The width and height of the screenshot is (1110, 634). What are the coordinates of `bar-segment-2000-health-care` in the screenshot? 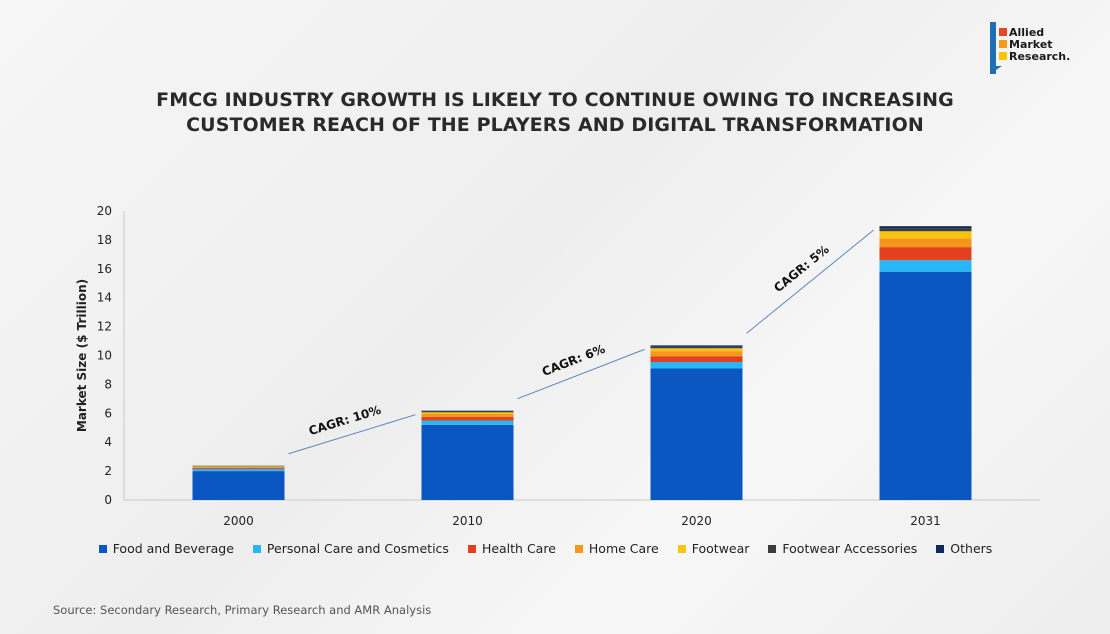 It's located at (238, 468).